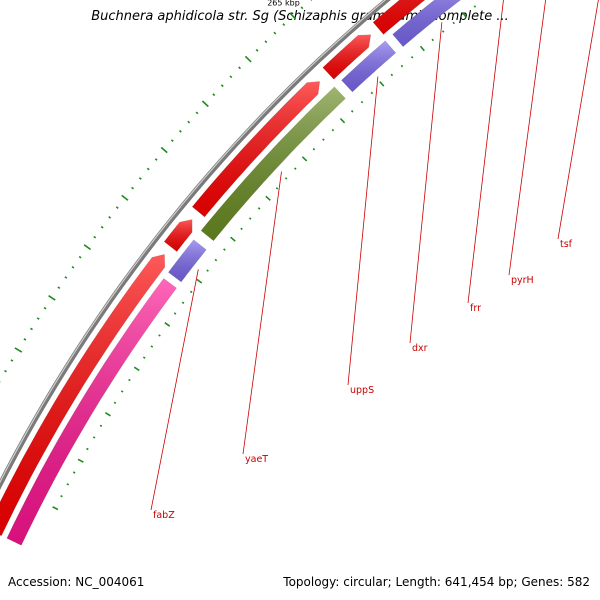 The height and width of the screenshot is (600, 600). What do you see at coordinates (578, 125) in the screenshot?
I see `gene-label-tsf: tsf` at bounding box center [578, 125].